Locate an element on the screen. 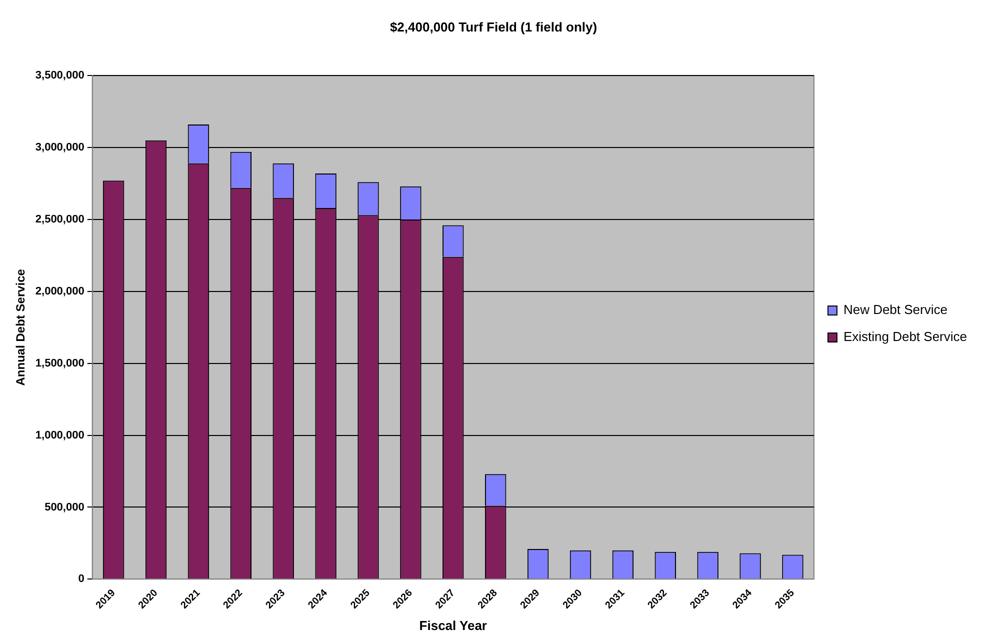 Image resolution: width=982 pixels, height=643 pixels. y-tick-label: 3,000,000 is located at coordinates (59, 148).